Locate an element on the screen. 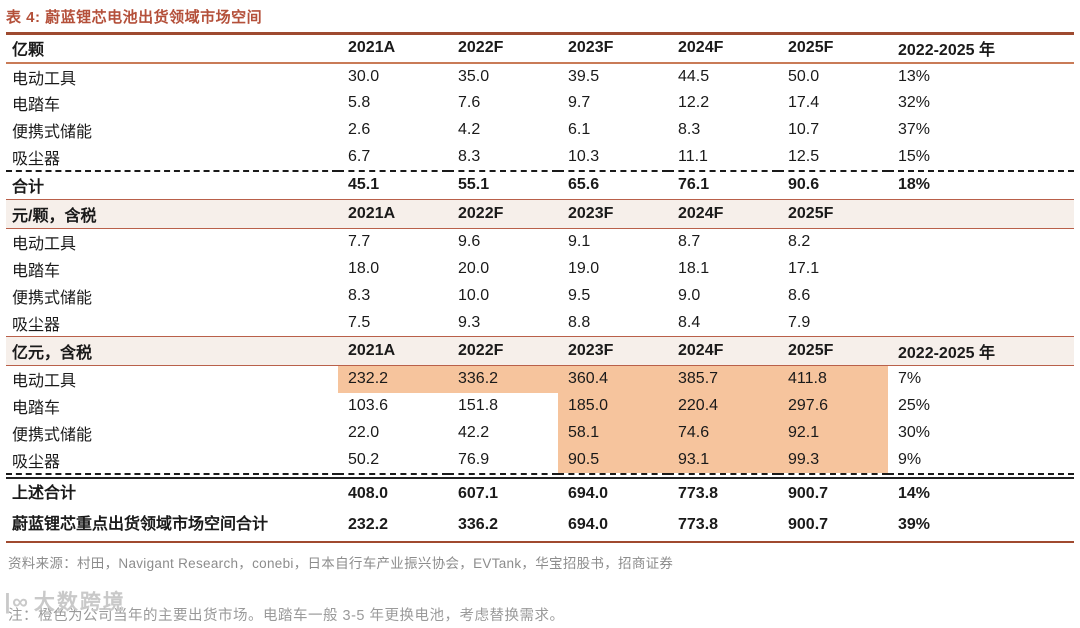  value-cell: 8.2 is located at coordinates (799, 242).